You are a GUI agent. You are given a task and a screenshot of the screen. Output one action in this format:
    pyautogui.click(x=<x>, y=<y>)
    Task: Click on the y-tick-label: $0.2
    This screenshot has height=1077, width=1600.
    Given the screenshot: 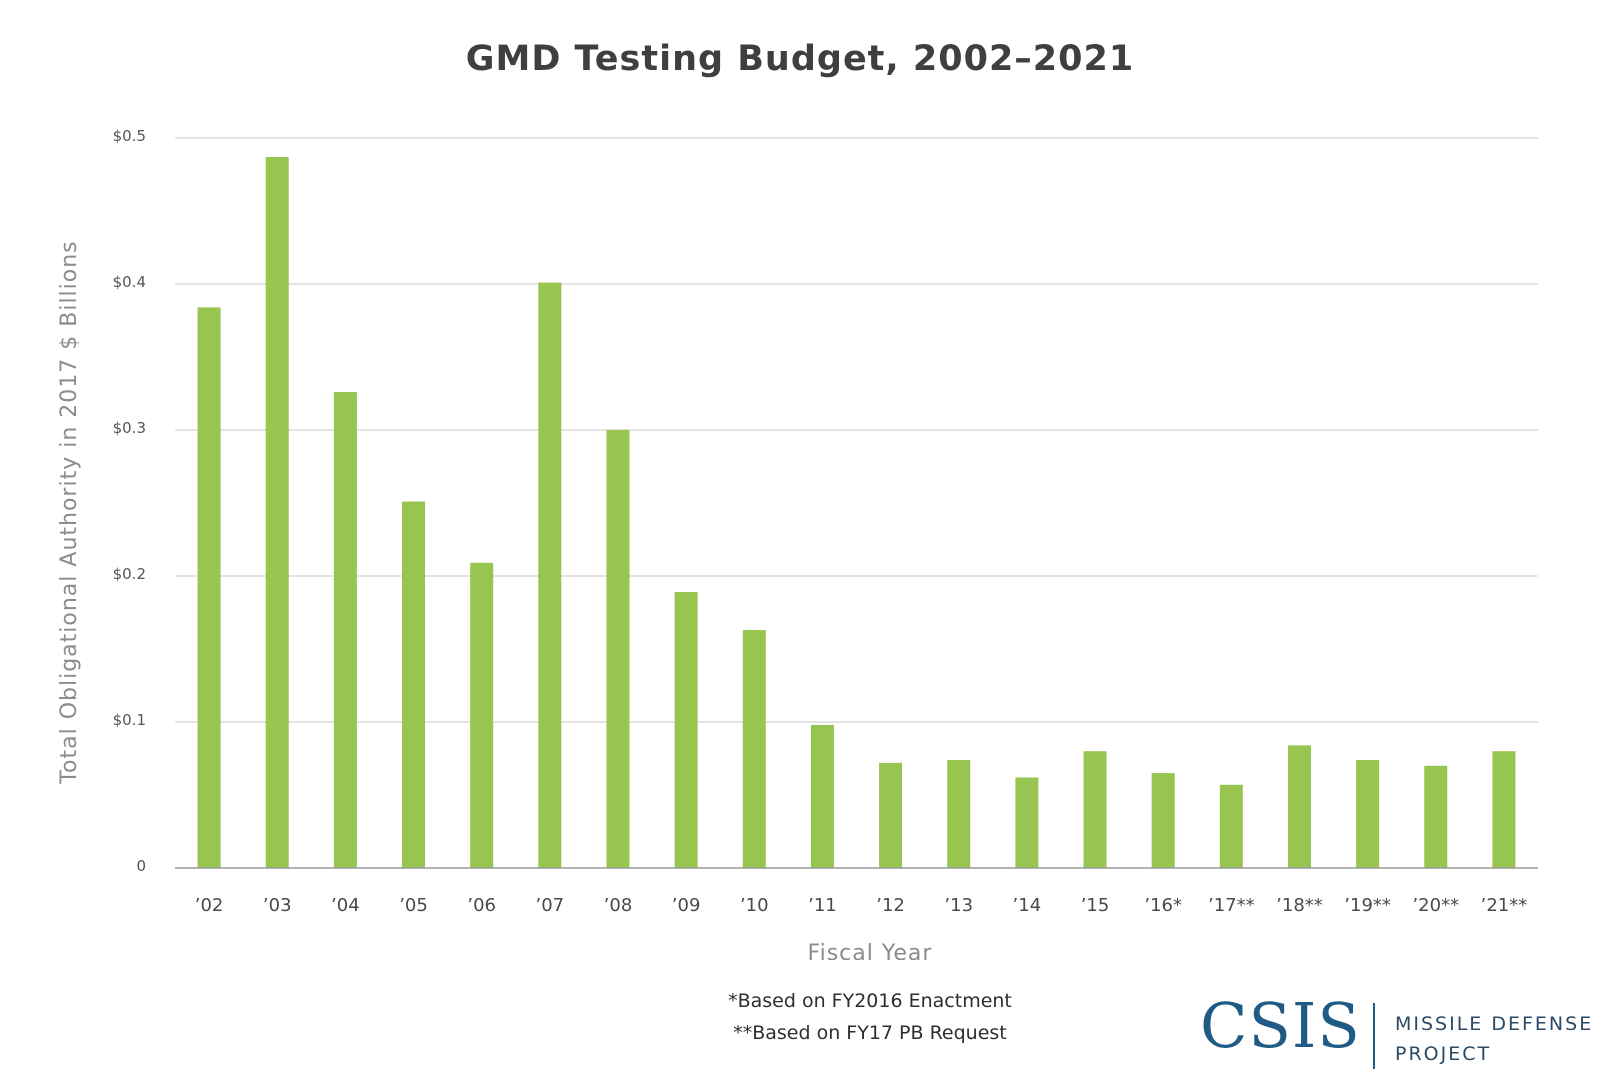 What is the action you would take?
    pyautogui.click(x=129, y=574)
    